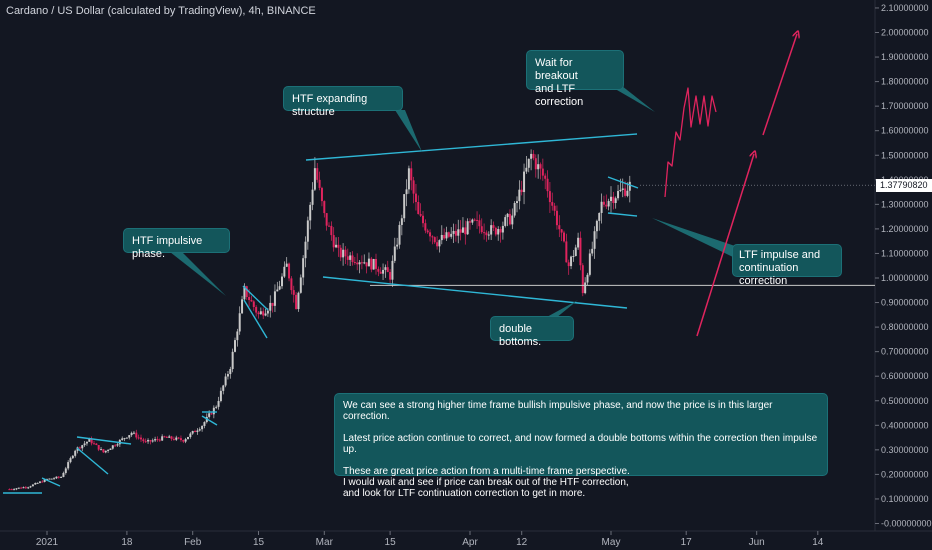  I want to click on pointer-htf-expanding, so click(408, 131).